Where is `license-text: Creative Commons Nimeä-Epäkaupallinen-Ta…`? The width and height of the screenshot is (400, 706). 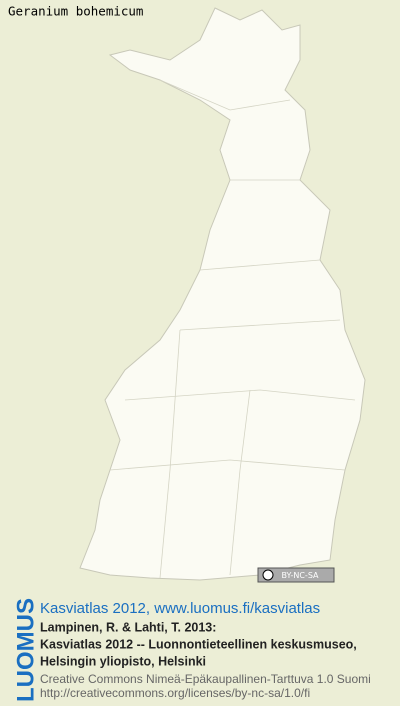
license-text: Creative Commons Nimeä-Epäkaupallinen-Ta… is located at coordinates (205, 679).